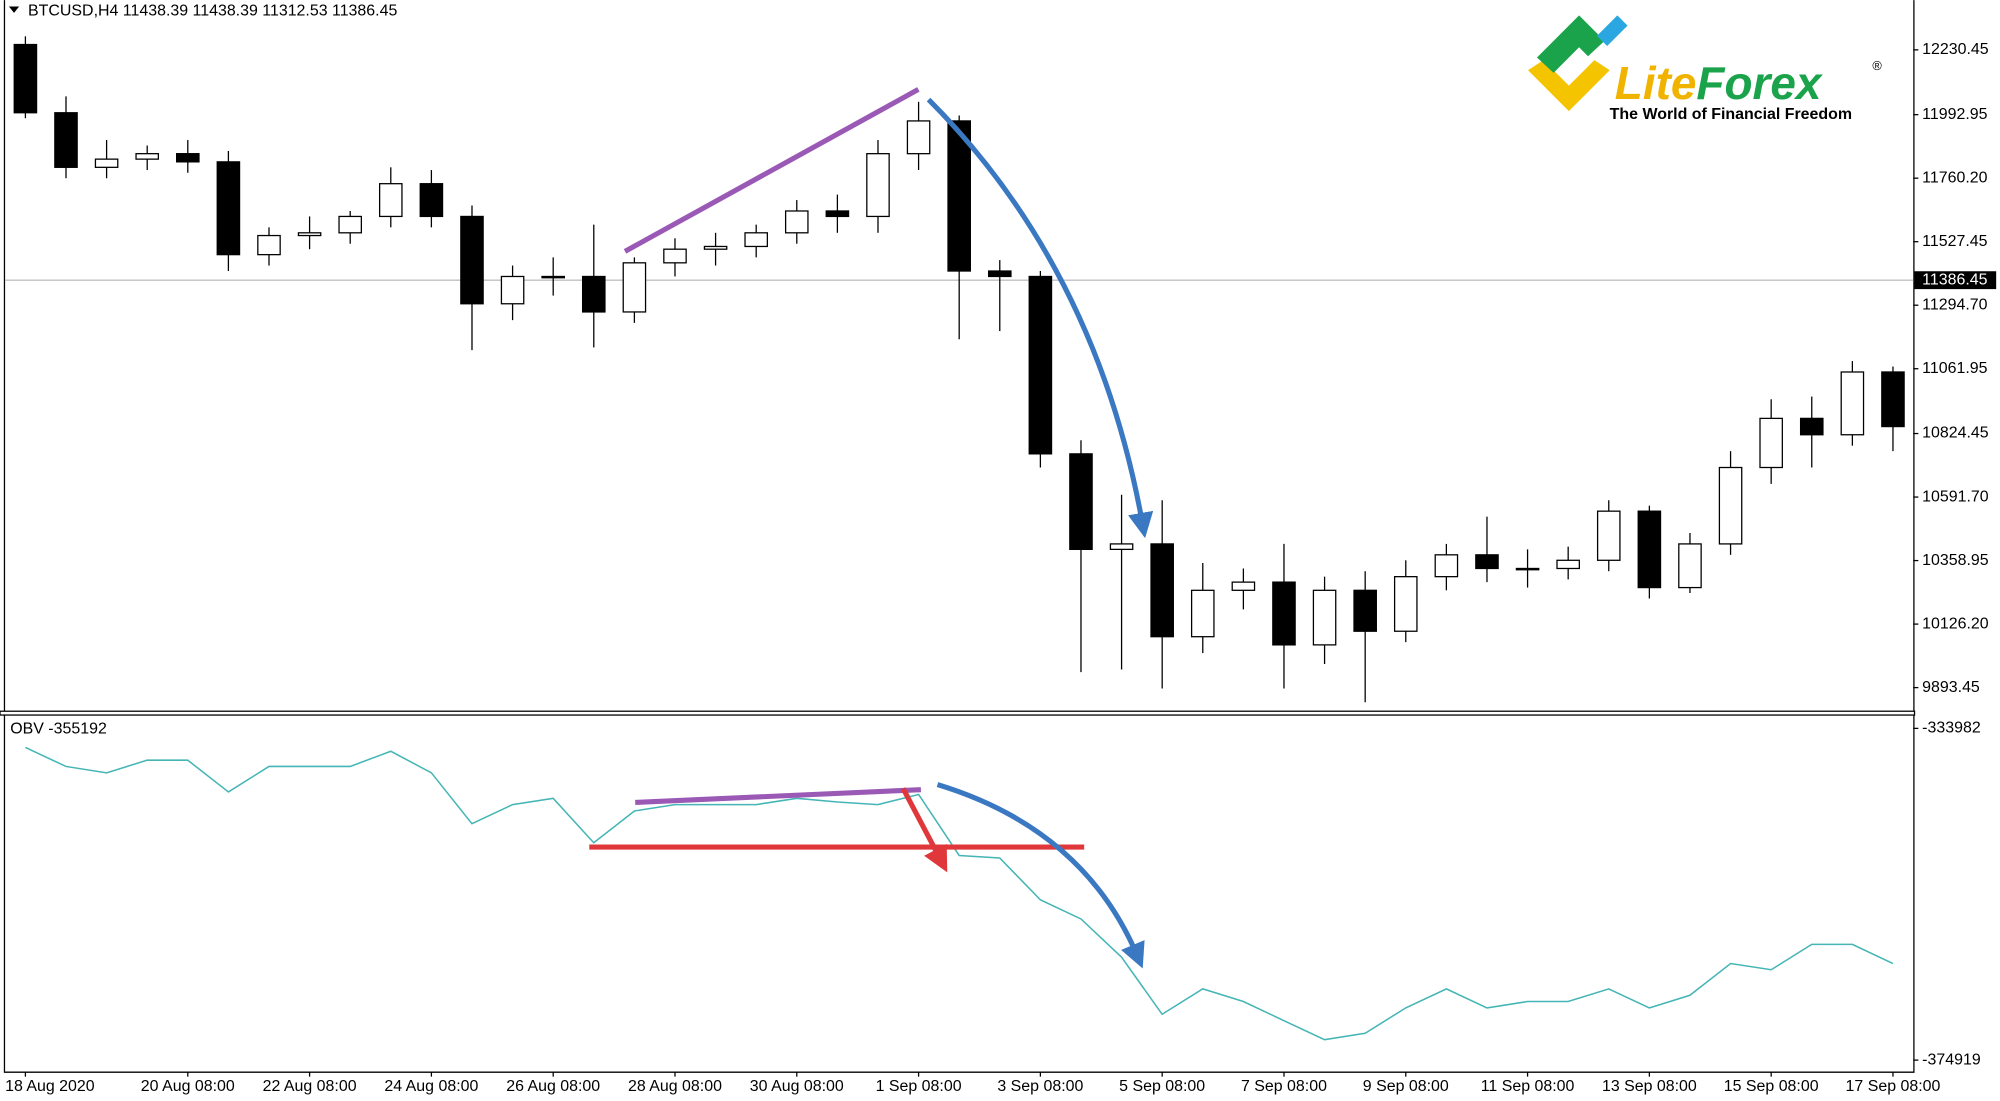 This screenshot has width=2000, height=1101. Describe the element at coordinates (1759, 83) in the screenshot. I see `logo-brand-2: Forex` at that location.